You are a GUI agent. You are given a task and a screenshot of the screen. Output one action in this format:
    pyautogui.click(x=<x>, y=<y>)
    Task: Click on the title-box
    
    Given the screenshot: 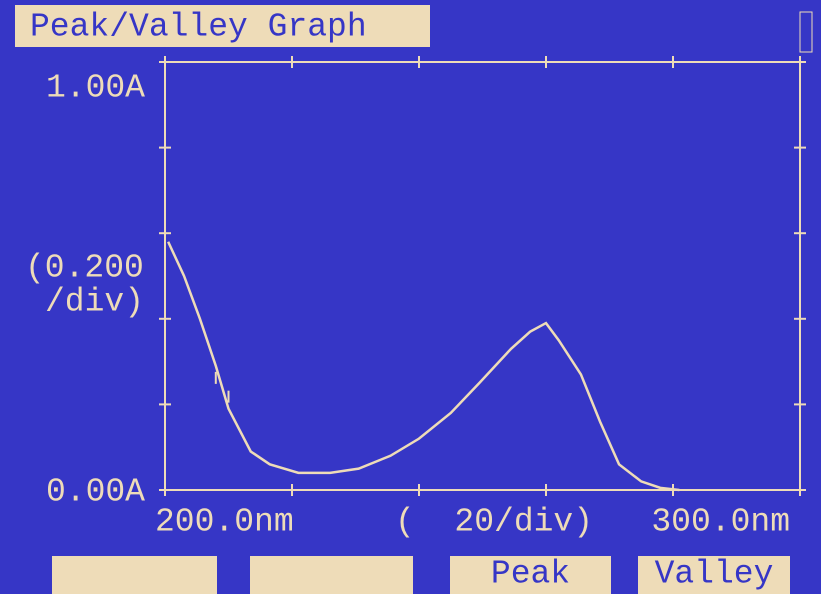 What is the action you would take?
    pyautogui.click(x=222, y=26)
    